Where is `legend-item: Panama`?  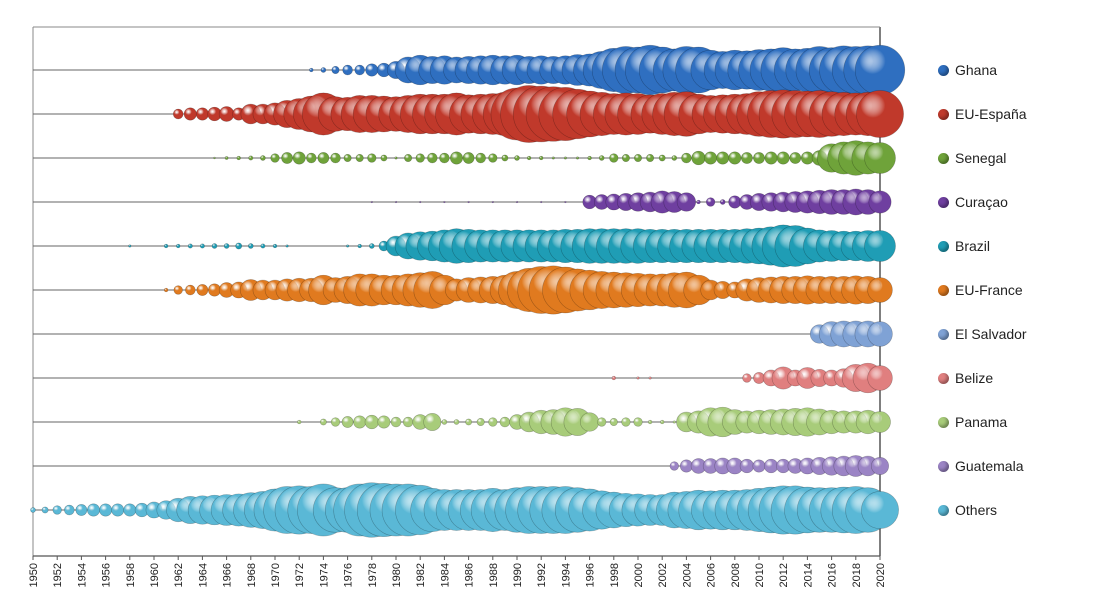 legend-item: Panama is located at coordinates (972, 422).